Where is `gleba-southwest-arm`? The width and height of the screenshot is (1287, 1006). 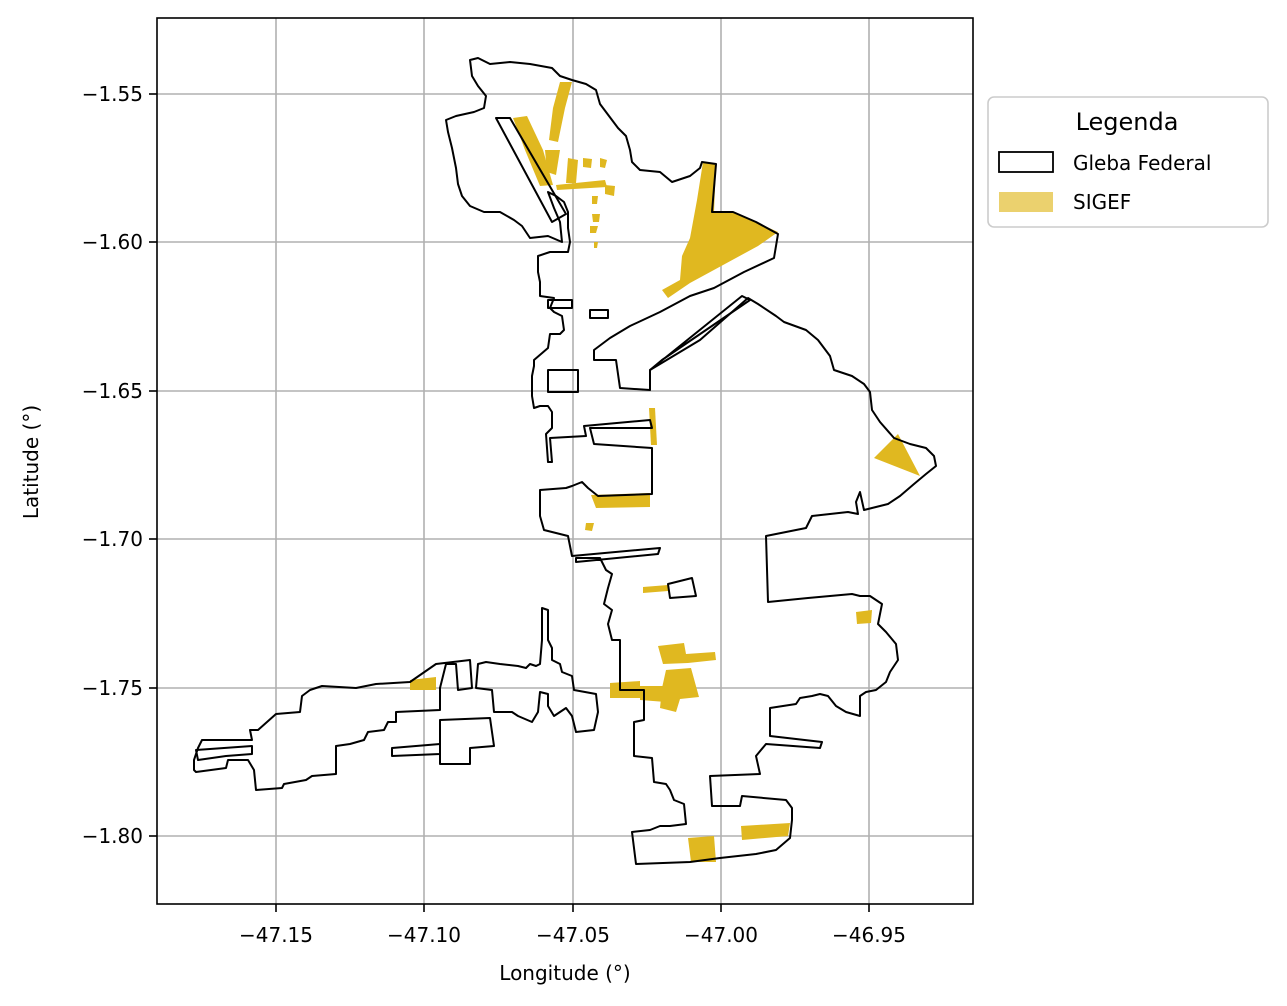
gleba-southwest-arm is located at coordinates (537, 670).